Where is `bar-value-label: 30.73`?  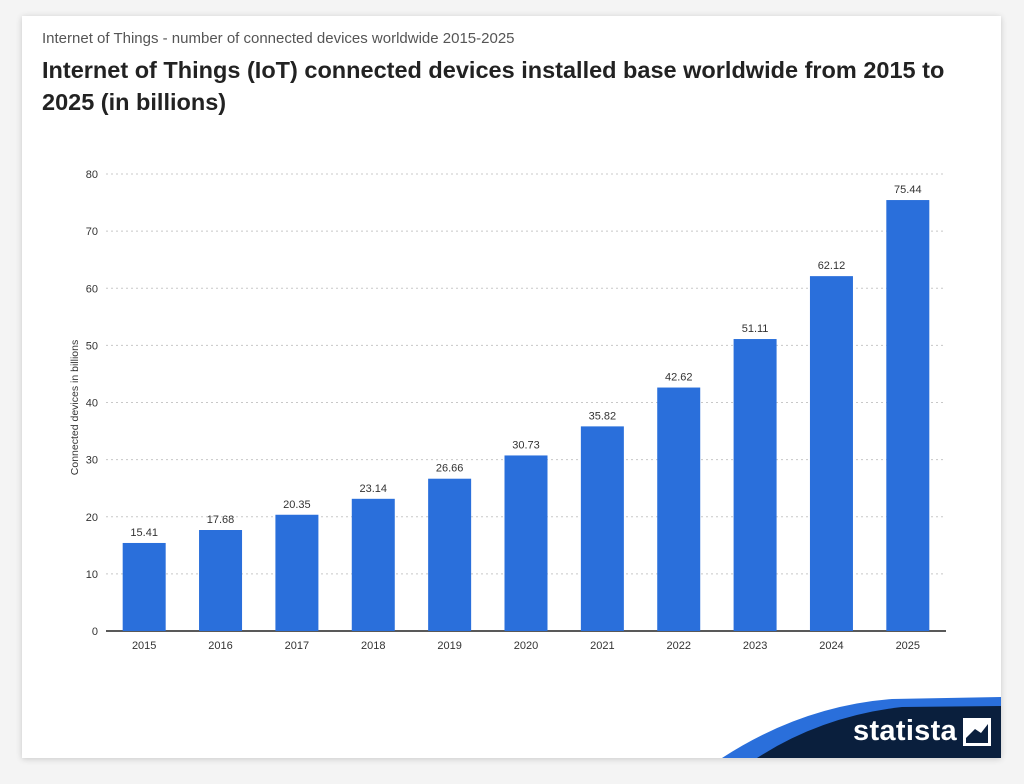
bar-value-label: 30.73 is located at coordinates (526, 445).